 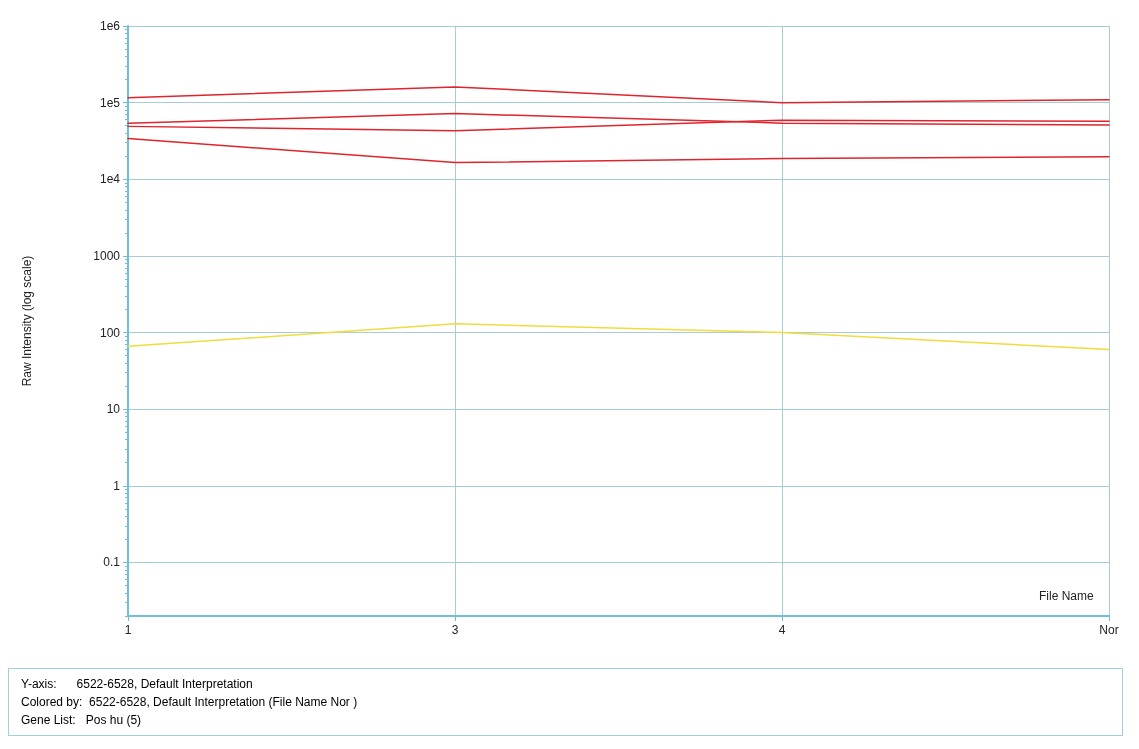 What do you see at coordinates (107, 255) in the screenshot?
I see `y-tick-label: 1000` at bounding box center [107, 255].